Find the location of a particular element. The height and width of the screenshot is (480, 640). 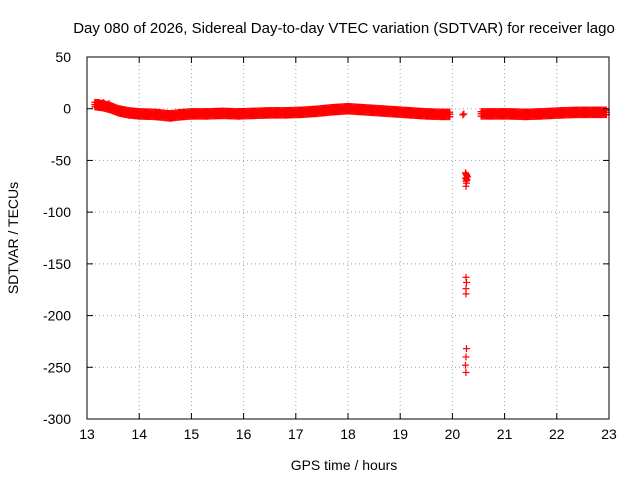

y-tick-label: -100 is located at coordinates (57, 212).